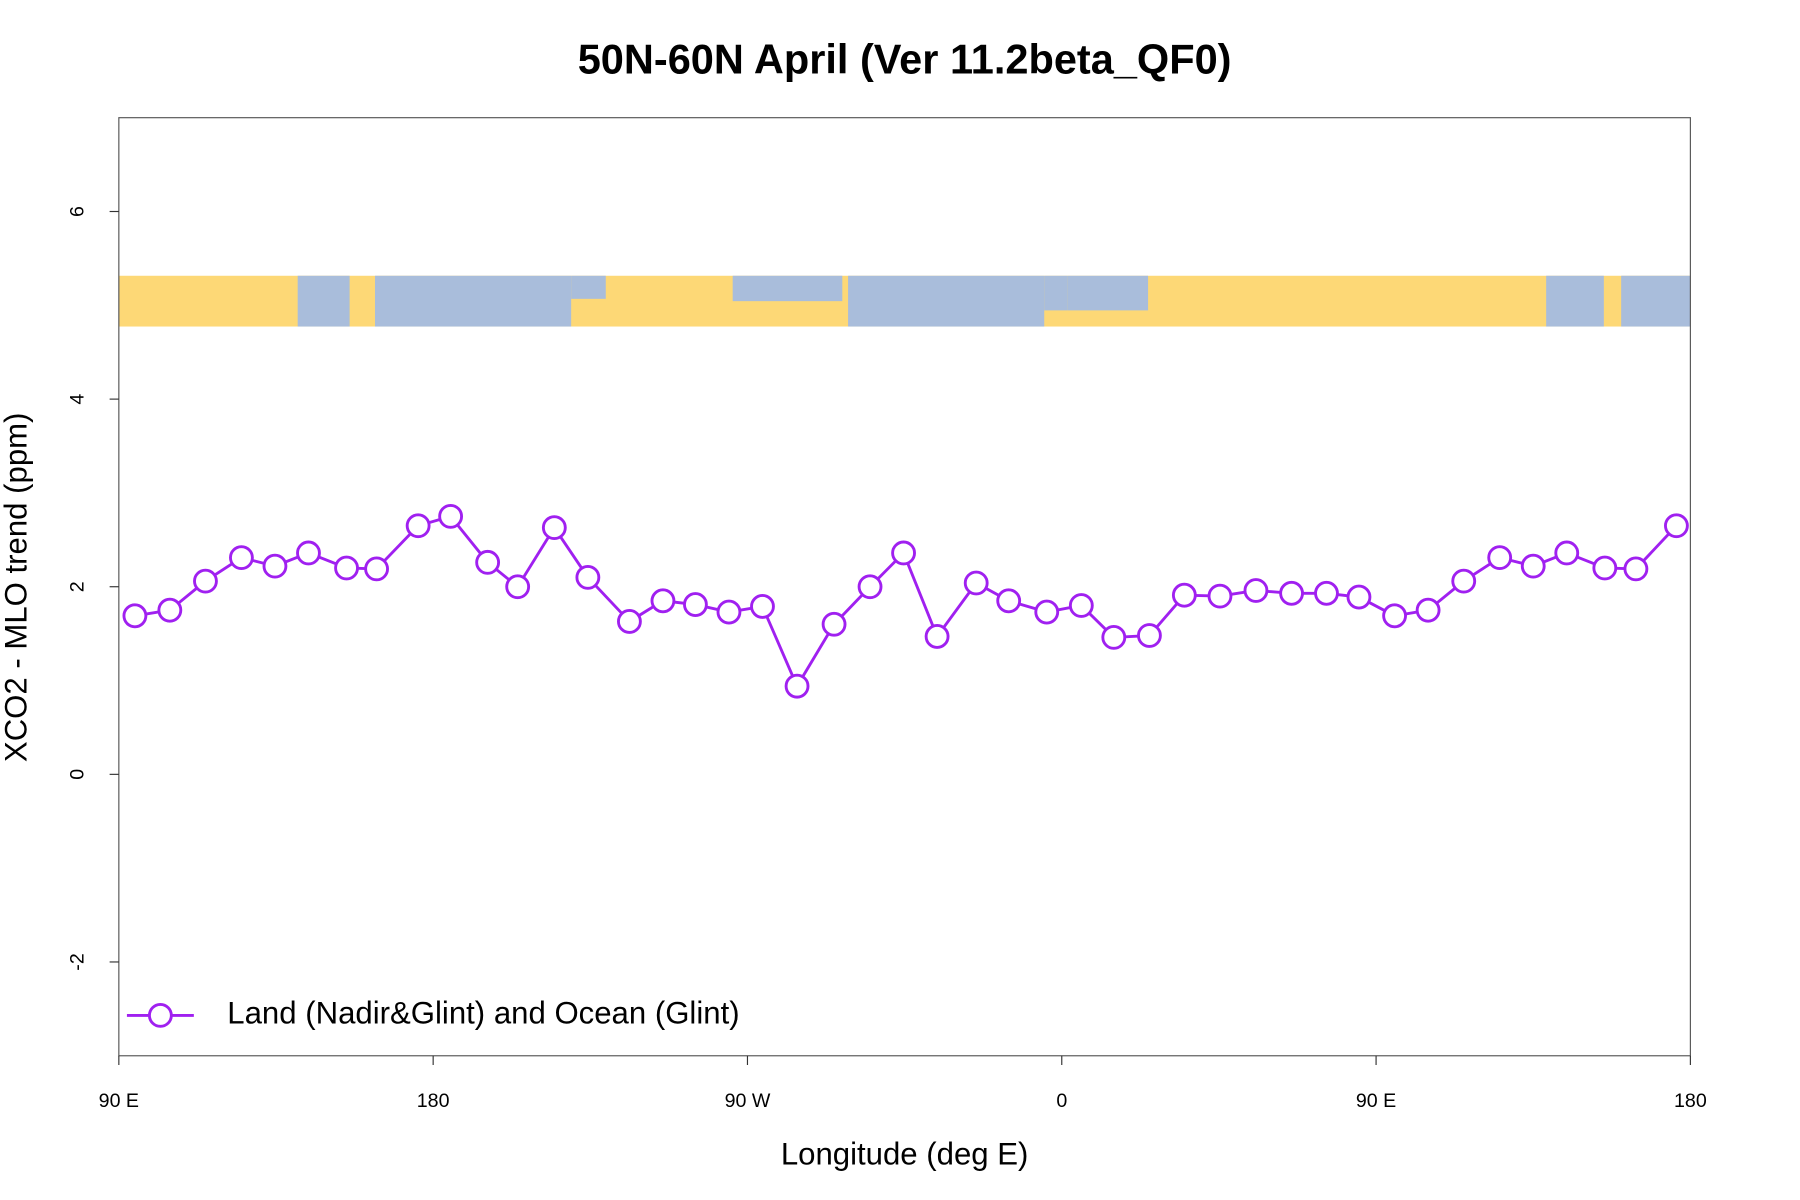 This screenshot has width=1800, height=1200. Describe the element at coordinates (748, 1101) in the screenshot. I see `x-tick-label: 90 W` at that location.